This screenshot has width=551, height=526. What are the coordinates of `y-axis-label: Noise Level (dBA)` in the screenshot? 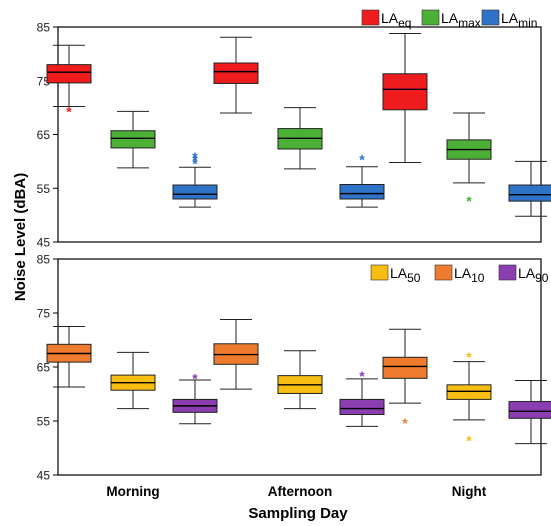 It's located at (20, 237).